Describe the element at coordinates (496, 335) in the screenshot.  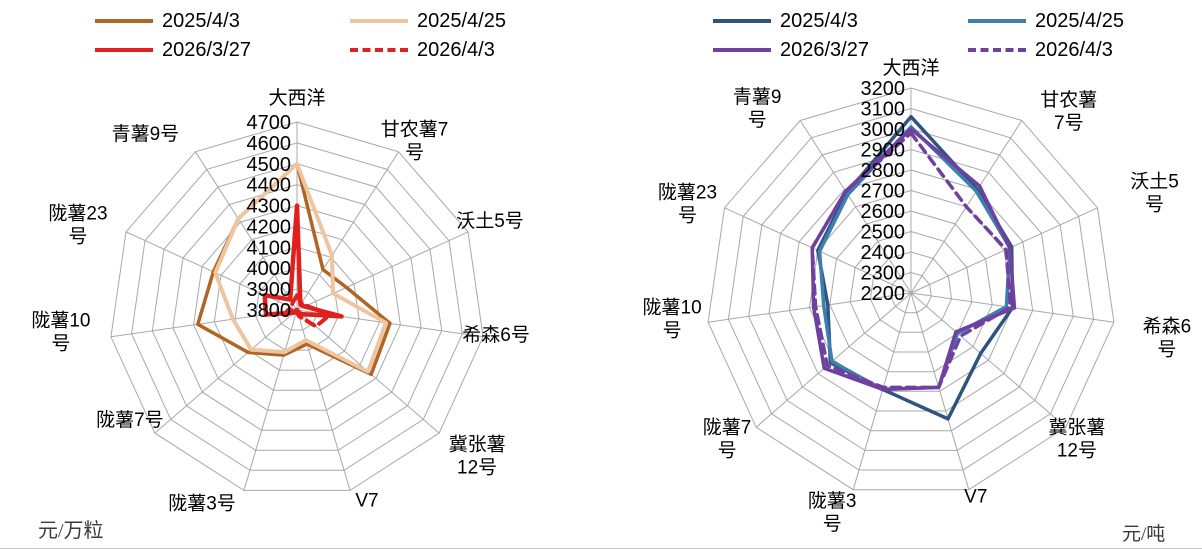
I see `category-label-希森6号: 希森6号` at that location.